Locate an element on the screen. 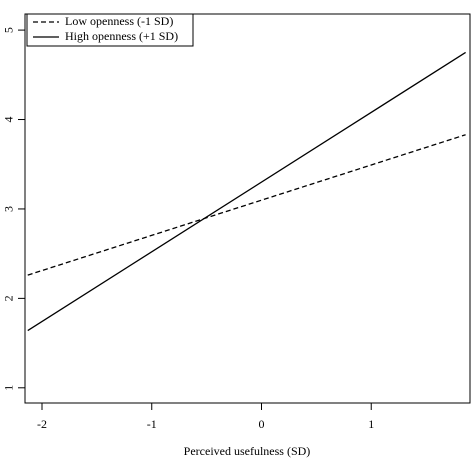  y-tick-label: 5 is located at coordinates (9, 30).